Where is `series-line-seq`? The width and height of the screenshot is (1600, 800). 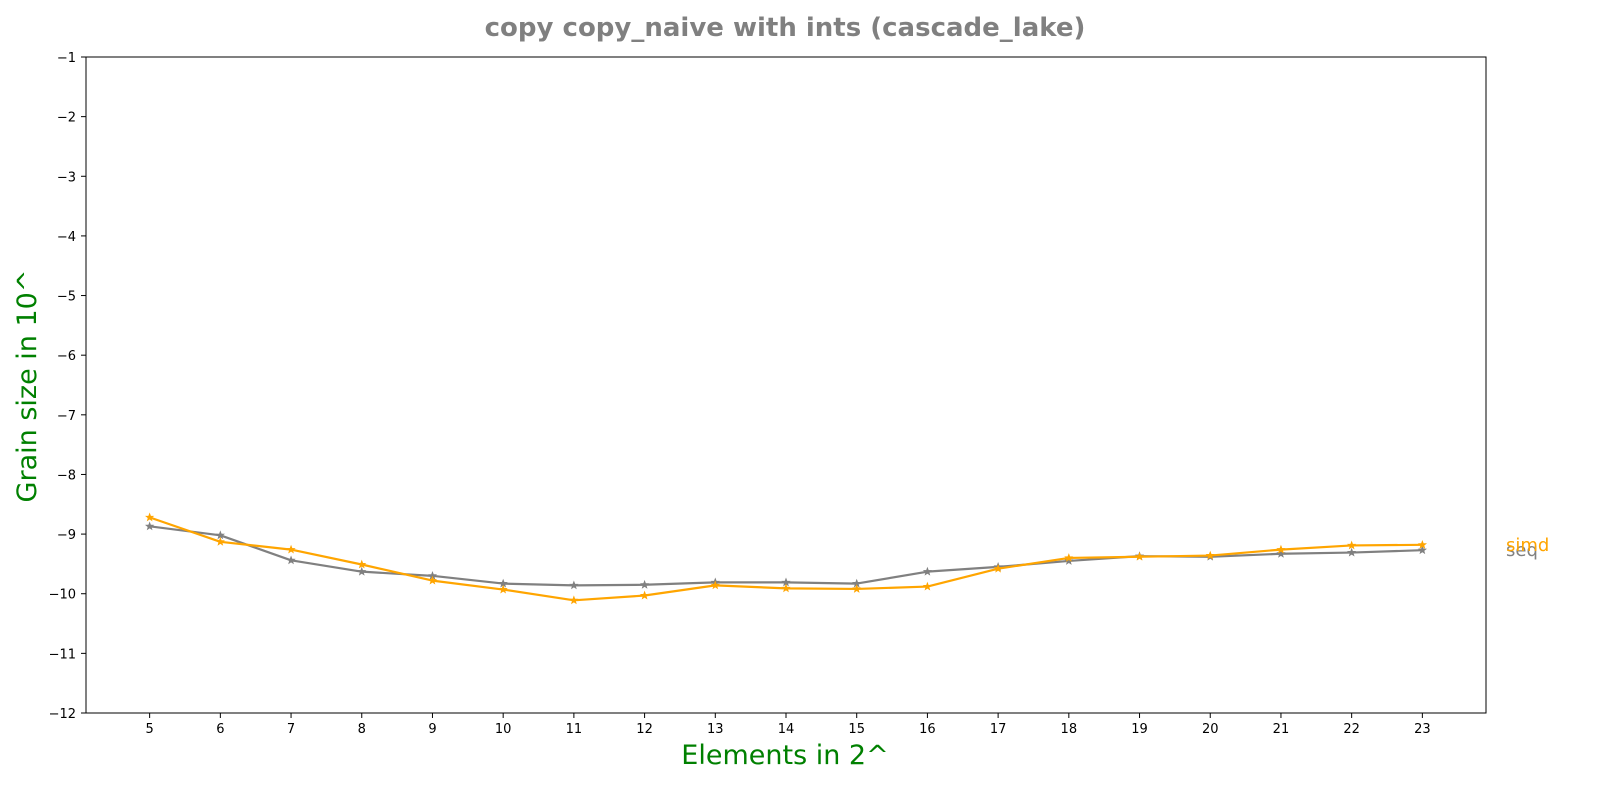 series-line-seq is located at coordinates (786, 556).